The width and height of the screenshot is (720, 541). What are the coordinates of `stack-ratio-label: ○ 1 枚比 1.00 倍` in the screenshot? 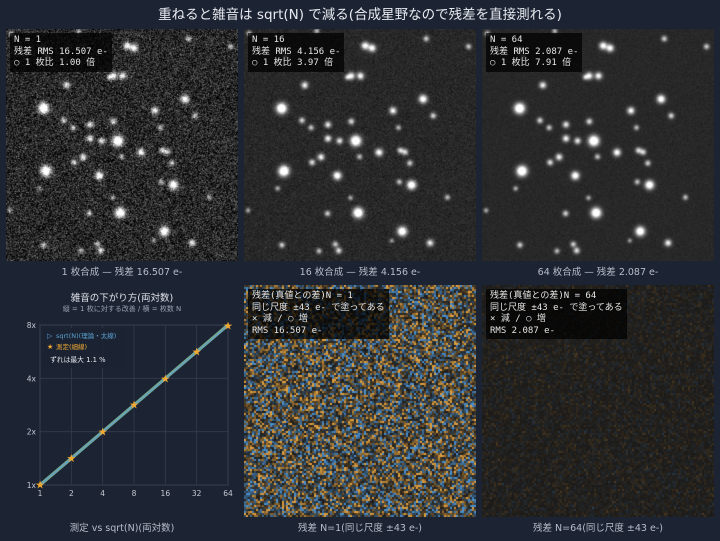 It's located at (55, 63).